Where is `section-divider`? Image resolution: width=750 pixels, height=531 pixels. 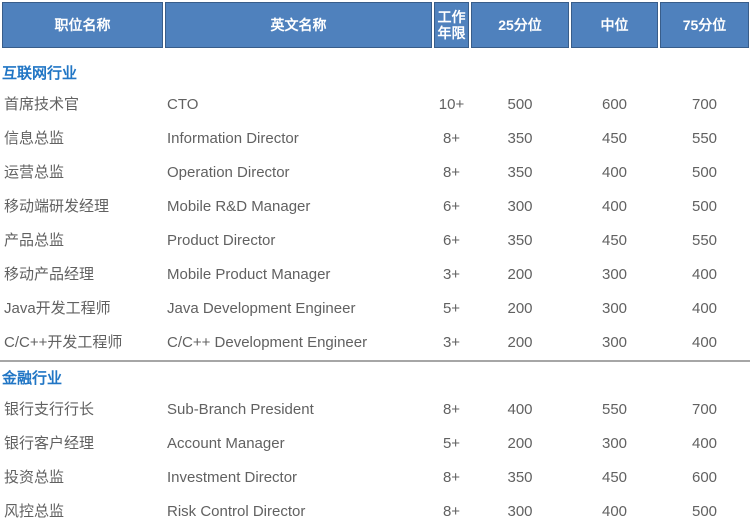 section-divider is located at coordinates (375, 361).